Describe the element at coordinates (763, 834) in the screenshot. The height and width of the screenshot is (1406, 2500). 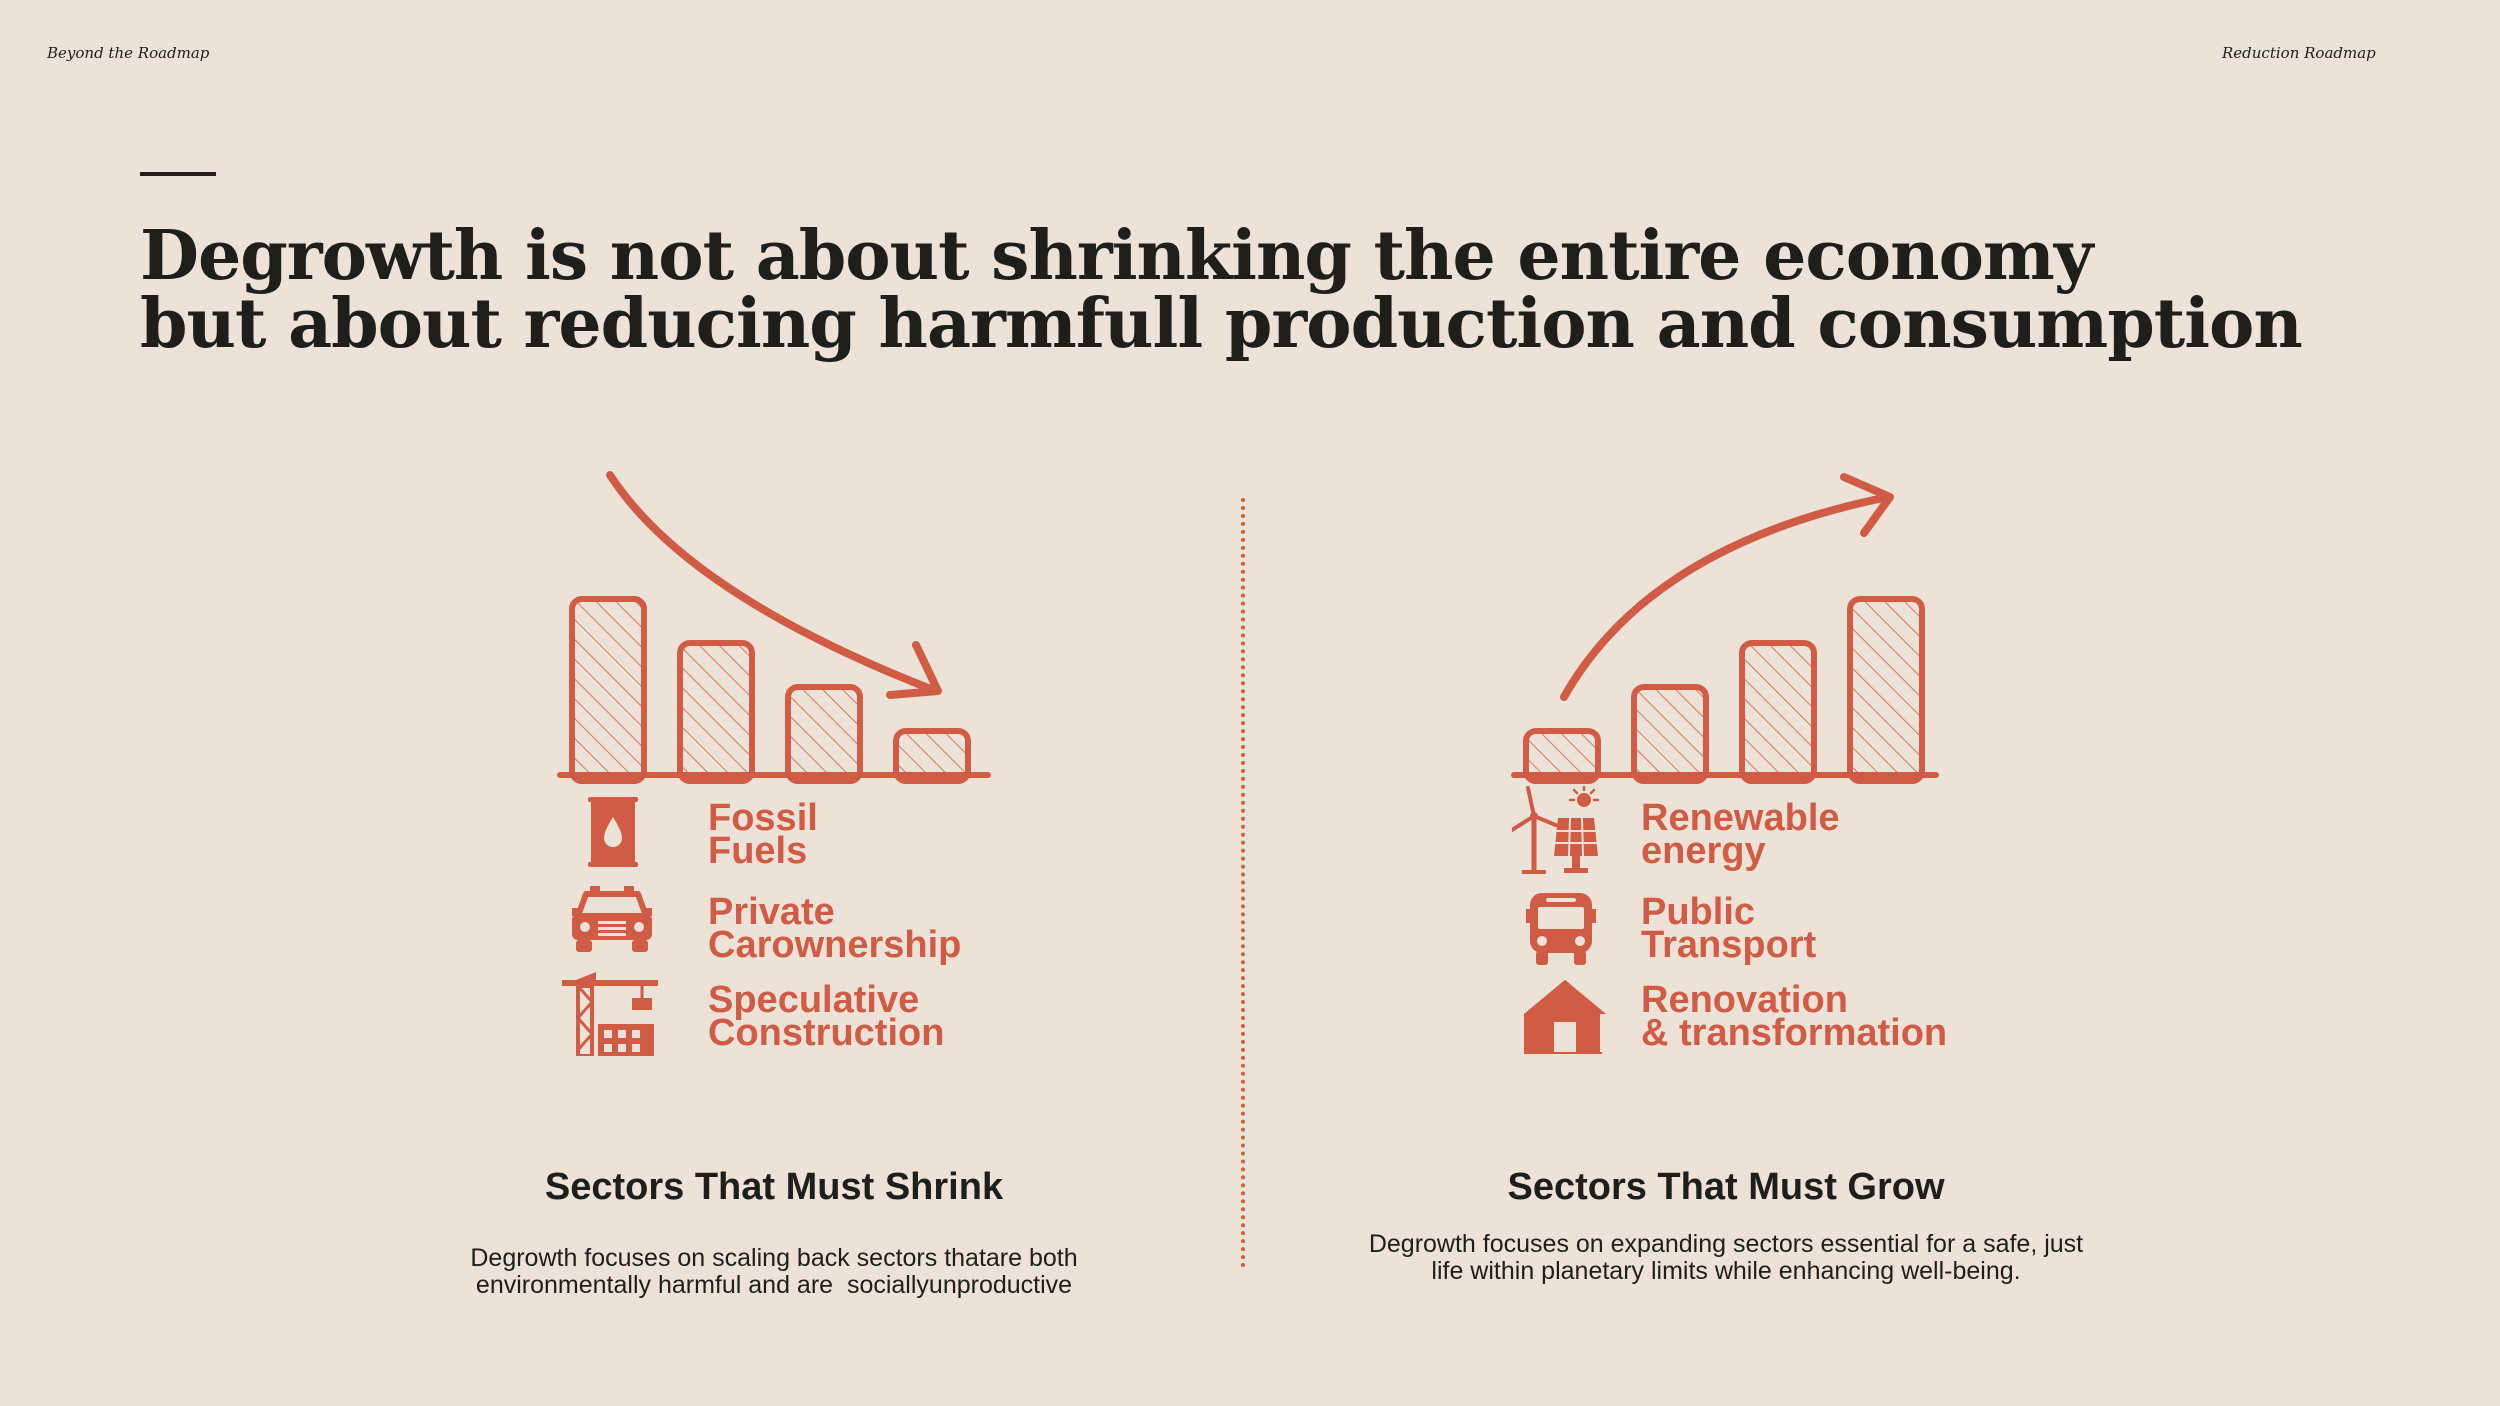
I see `sector-label-fossil-fuels: Fossil Fuels` at that location.